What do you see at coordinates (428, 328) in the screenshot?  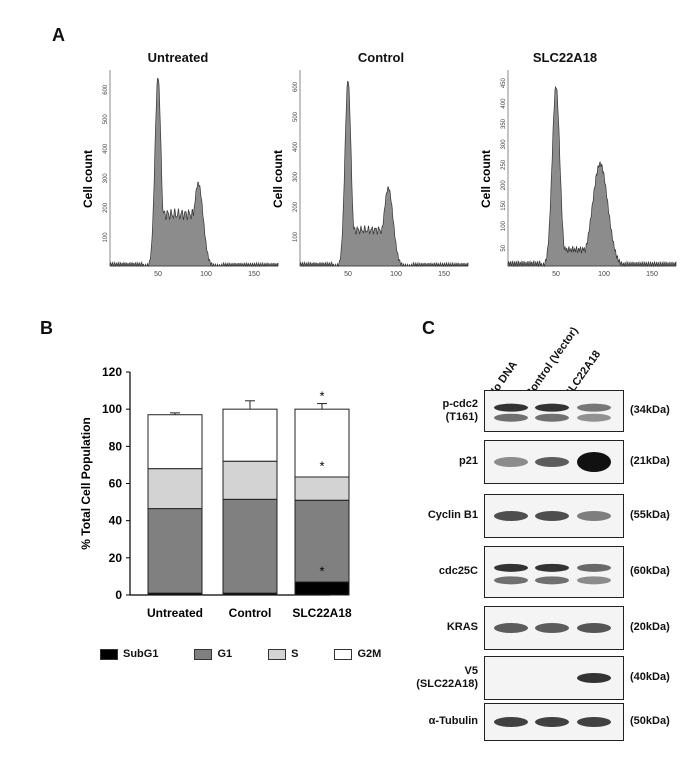 I see `panel-label-c: C` at bounding box center [428, 328].